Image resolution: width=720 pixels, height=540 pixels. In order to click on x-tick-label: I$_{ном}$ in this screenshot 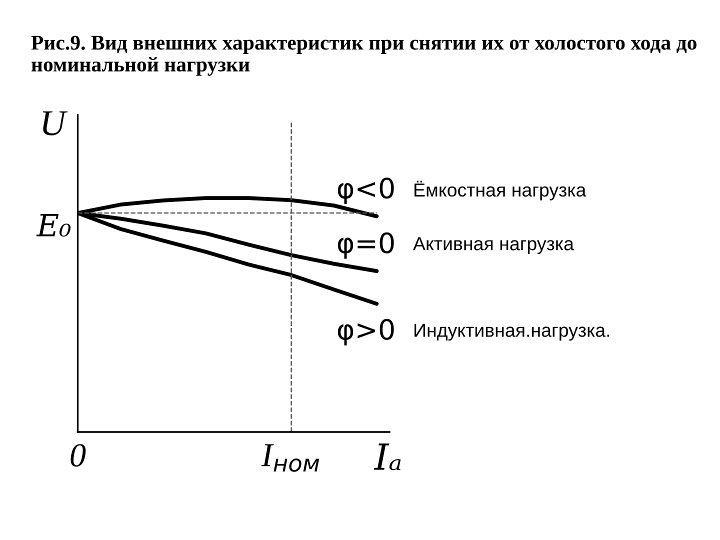, I will do `click(290, 458)`.